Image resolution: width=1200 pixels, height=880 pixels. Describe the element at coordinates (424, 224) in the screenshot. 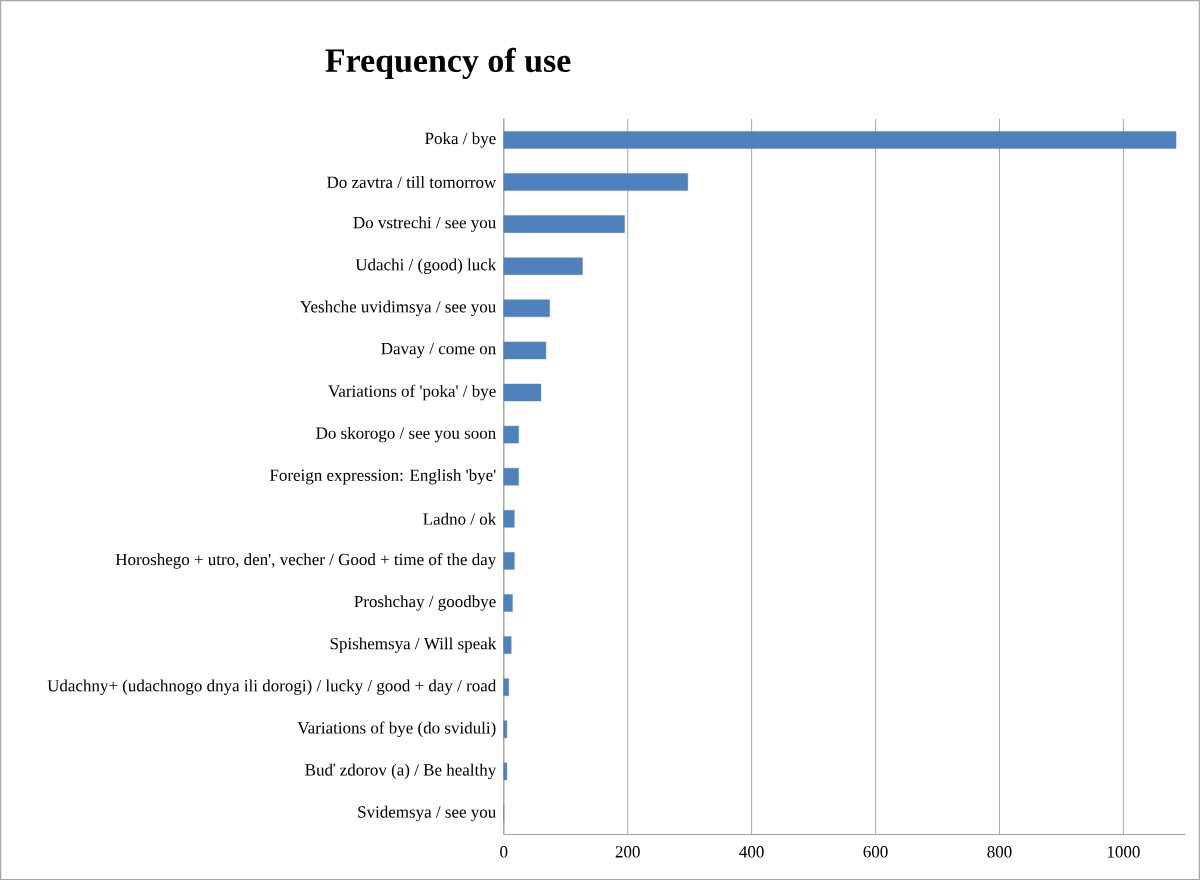

I see `y-tick-label: Do vstrechi / see you` at that location.